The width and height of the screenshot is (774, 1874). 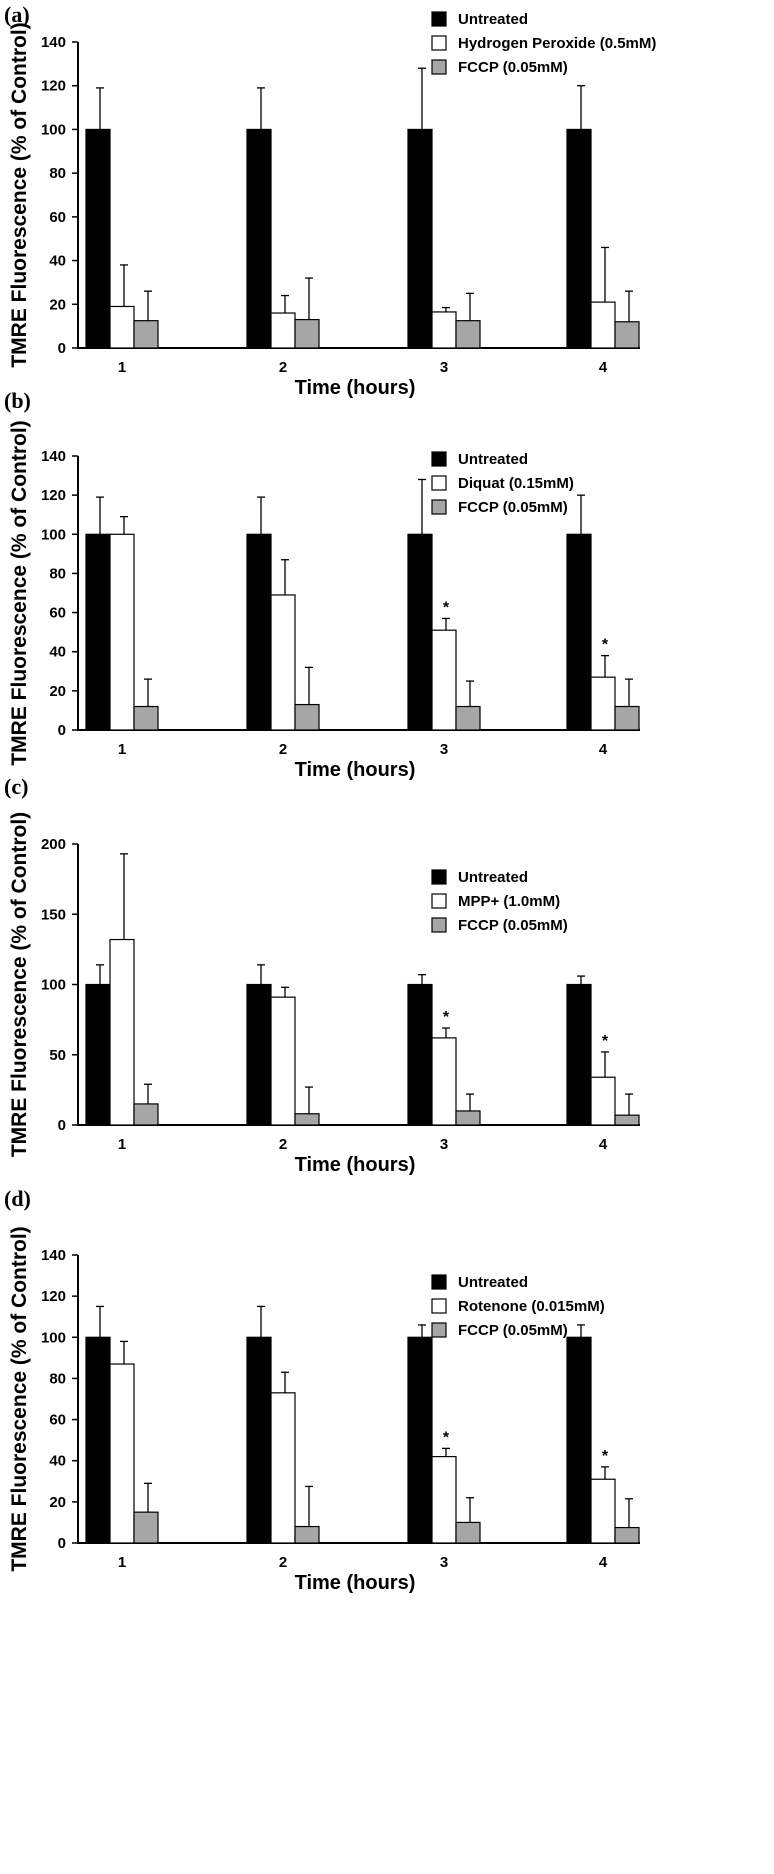 I want to click on panel-label: (a), so click(x=17, y=14).